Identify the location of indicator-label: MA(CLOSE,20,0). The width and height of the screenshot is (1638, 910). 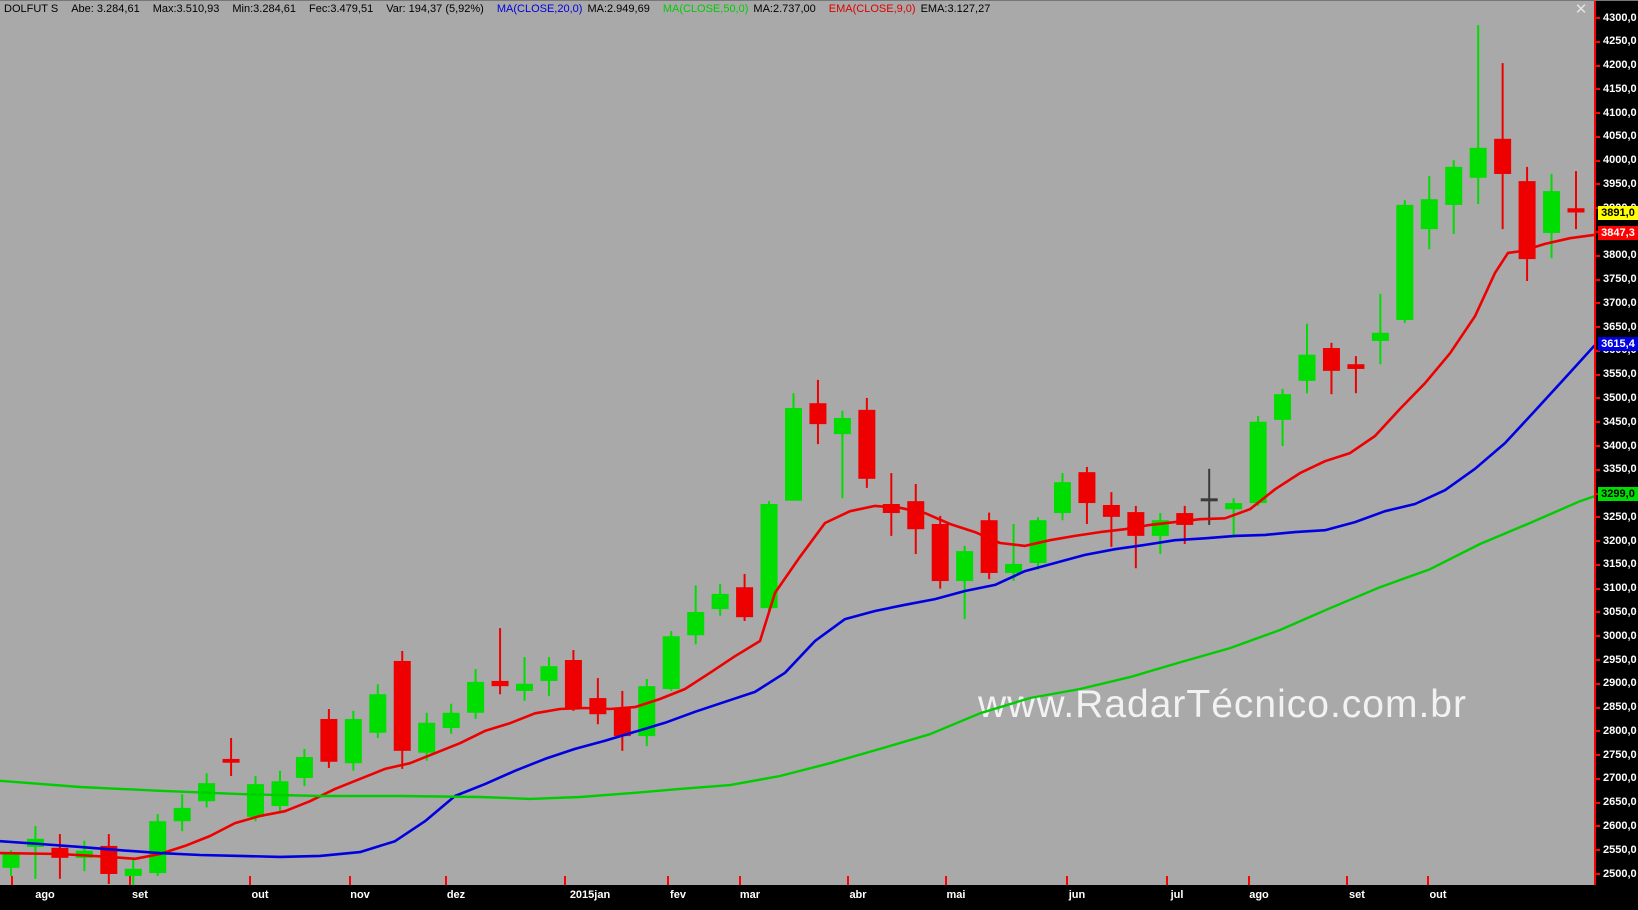
(539, 9).